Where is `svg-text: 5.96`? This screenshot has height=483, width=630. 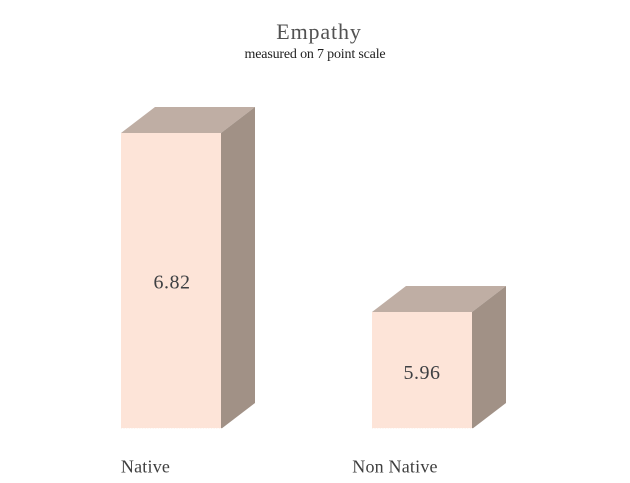 svg-text: 5.96 is located at coordinates (422, 373).